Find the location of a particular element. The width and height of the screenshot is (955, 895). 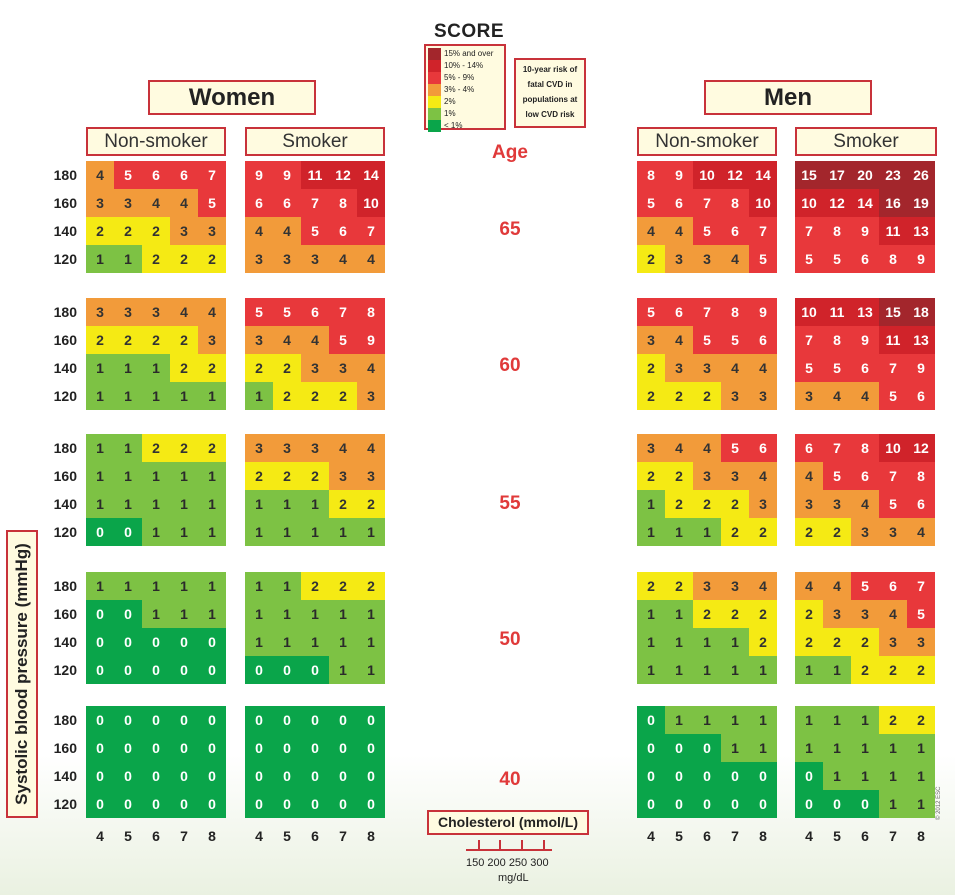

risk-cell: 15 is located at coordinates (809, 175).